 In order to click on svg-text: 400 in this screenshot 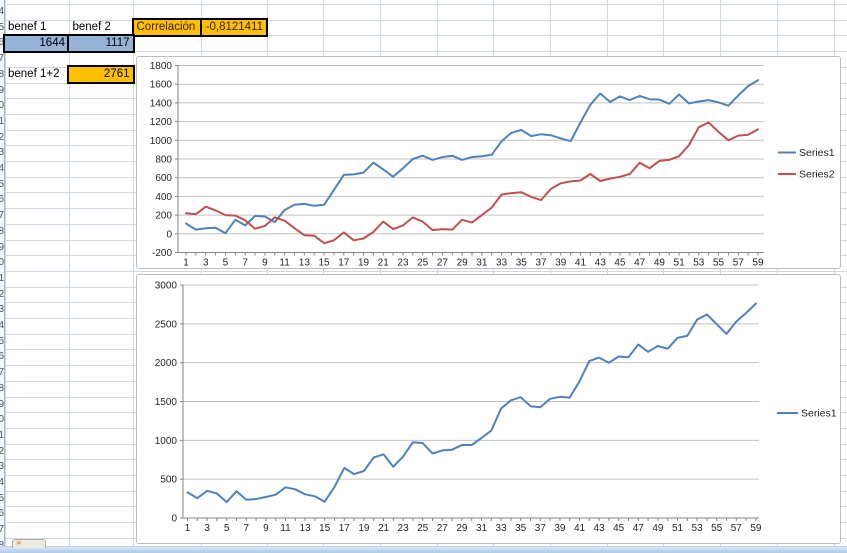, I will do `click(163, 196)`.